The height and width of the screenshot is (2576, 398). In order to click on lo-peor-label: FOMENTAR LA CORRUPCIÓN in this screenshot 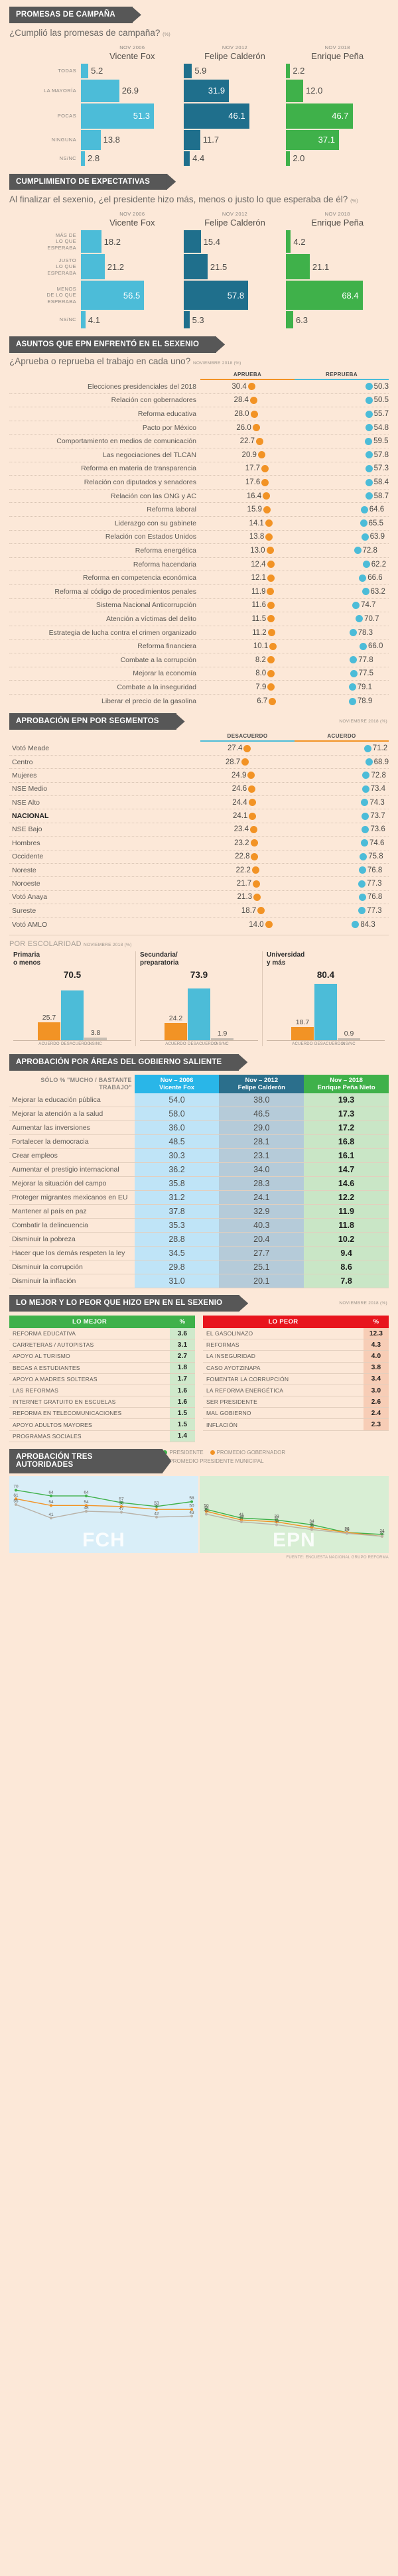, I will do `click(283, 1379)`.